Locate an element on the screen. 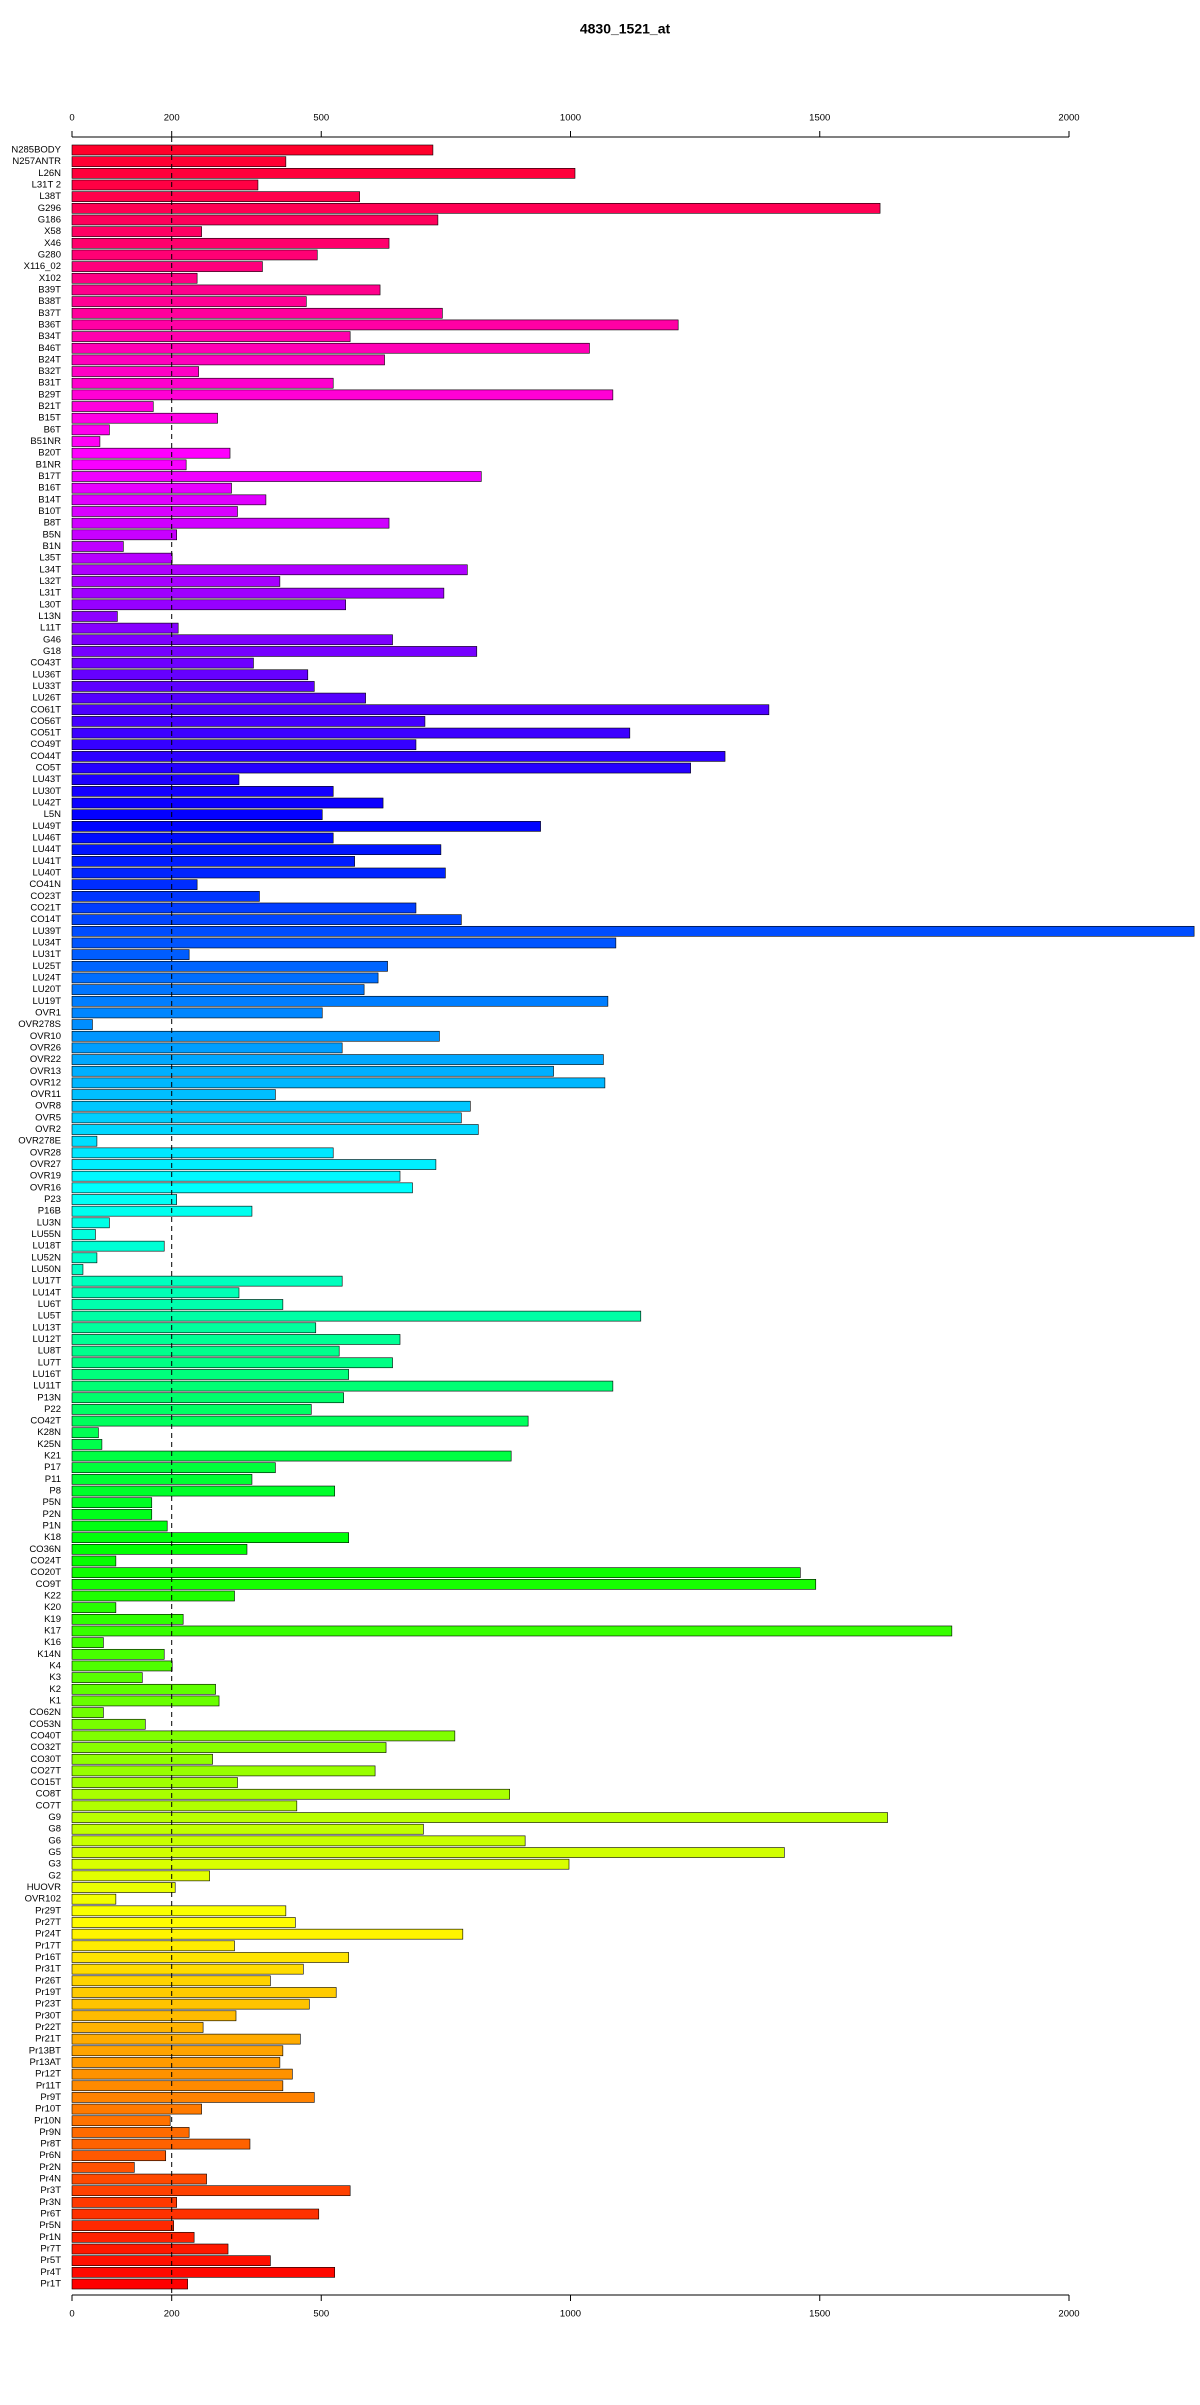 Image resolution: width=1200 pixels, height=2405 pixels. category-label: P2N is located at coordinates (52, 1514).